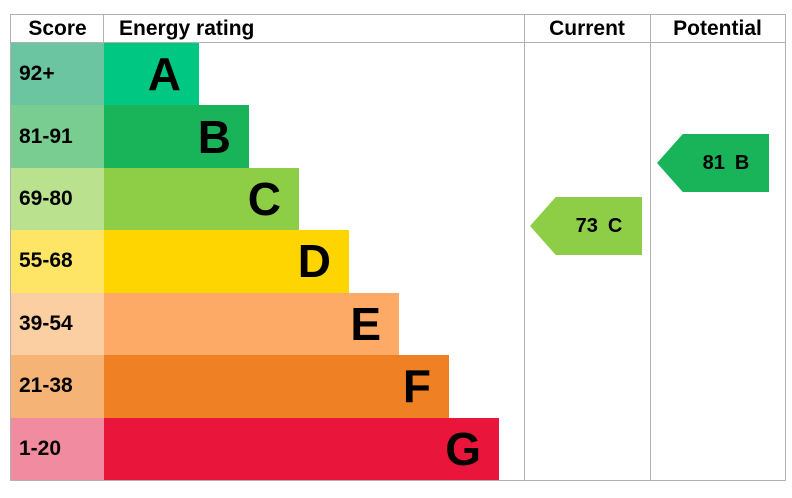 The width and height of the screenshot is (792, 498). I want to click on potential-rating-arrow: 81 B, so click(713, 163).